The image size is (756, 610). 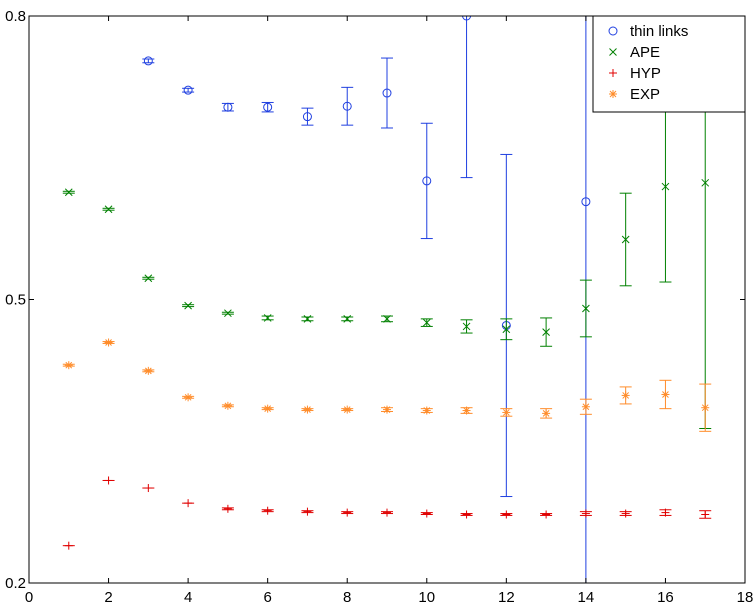 I want to click on x-tick-label: 2, so click(x=108, y=597).